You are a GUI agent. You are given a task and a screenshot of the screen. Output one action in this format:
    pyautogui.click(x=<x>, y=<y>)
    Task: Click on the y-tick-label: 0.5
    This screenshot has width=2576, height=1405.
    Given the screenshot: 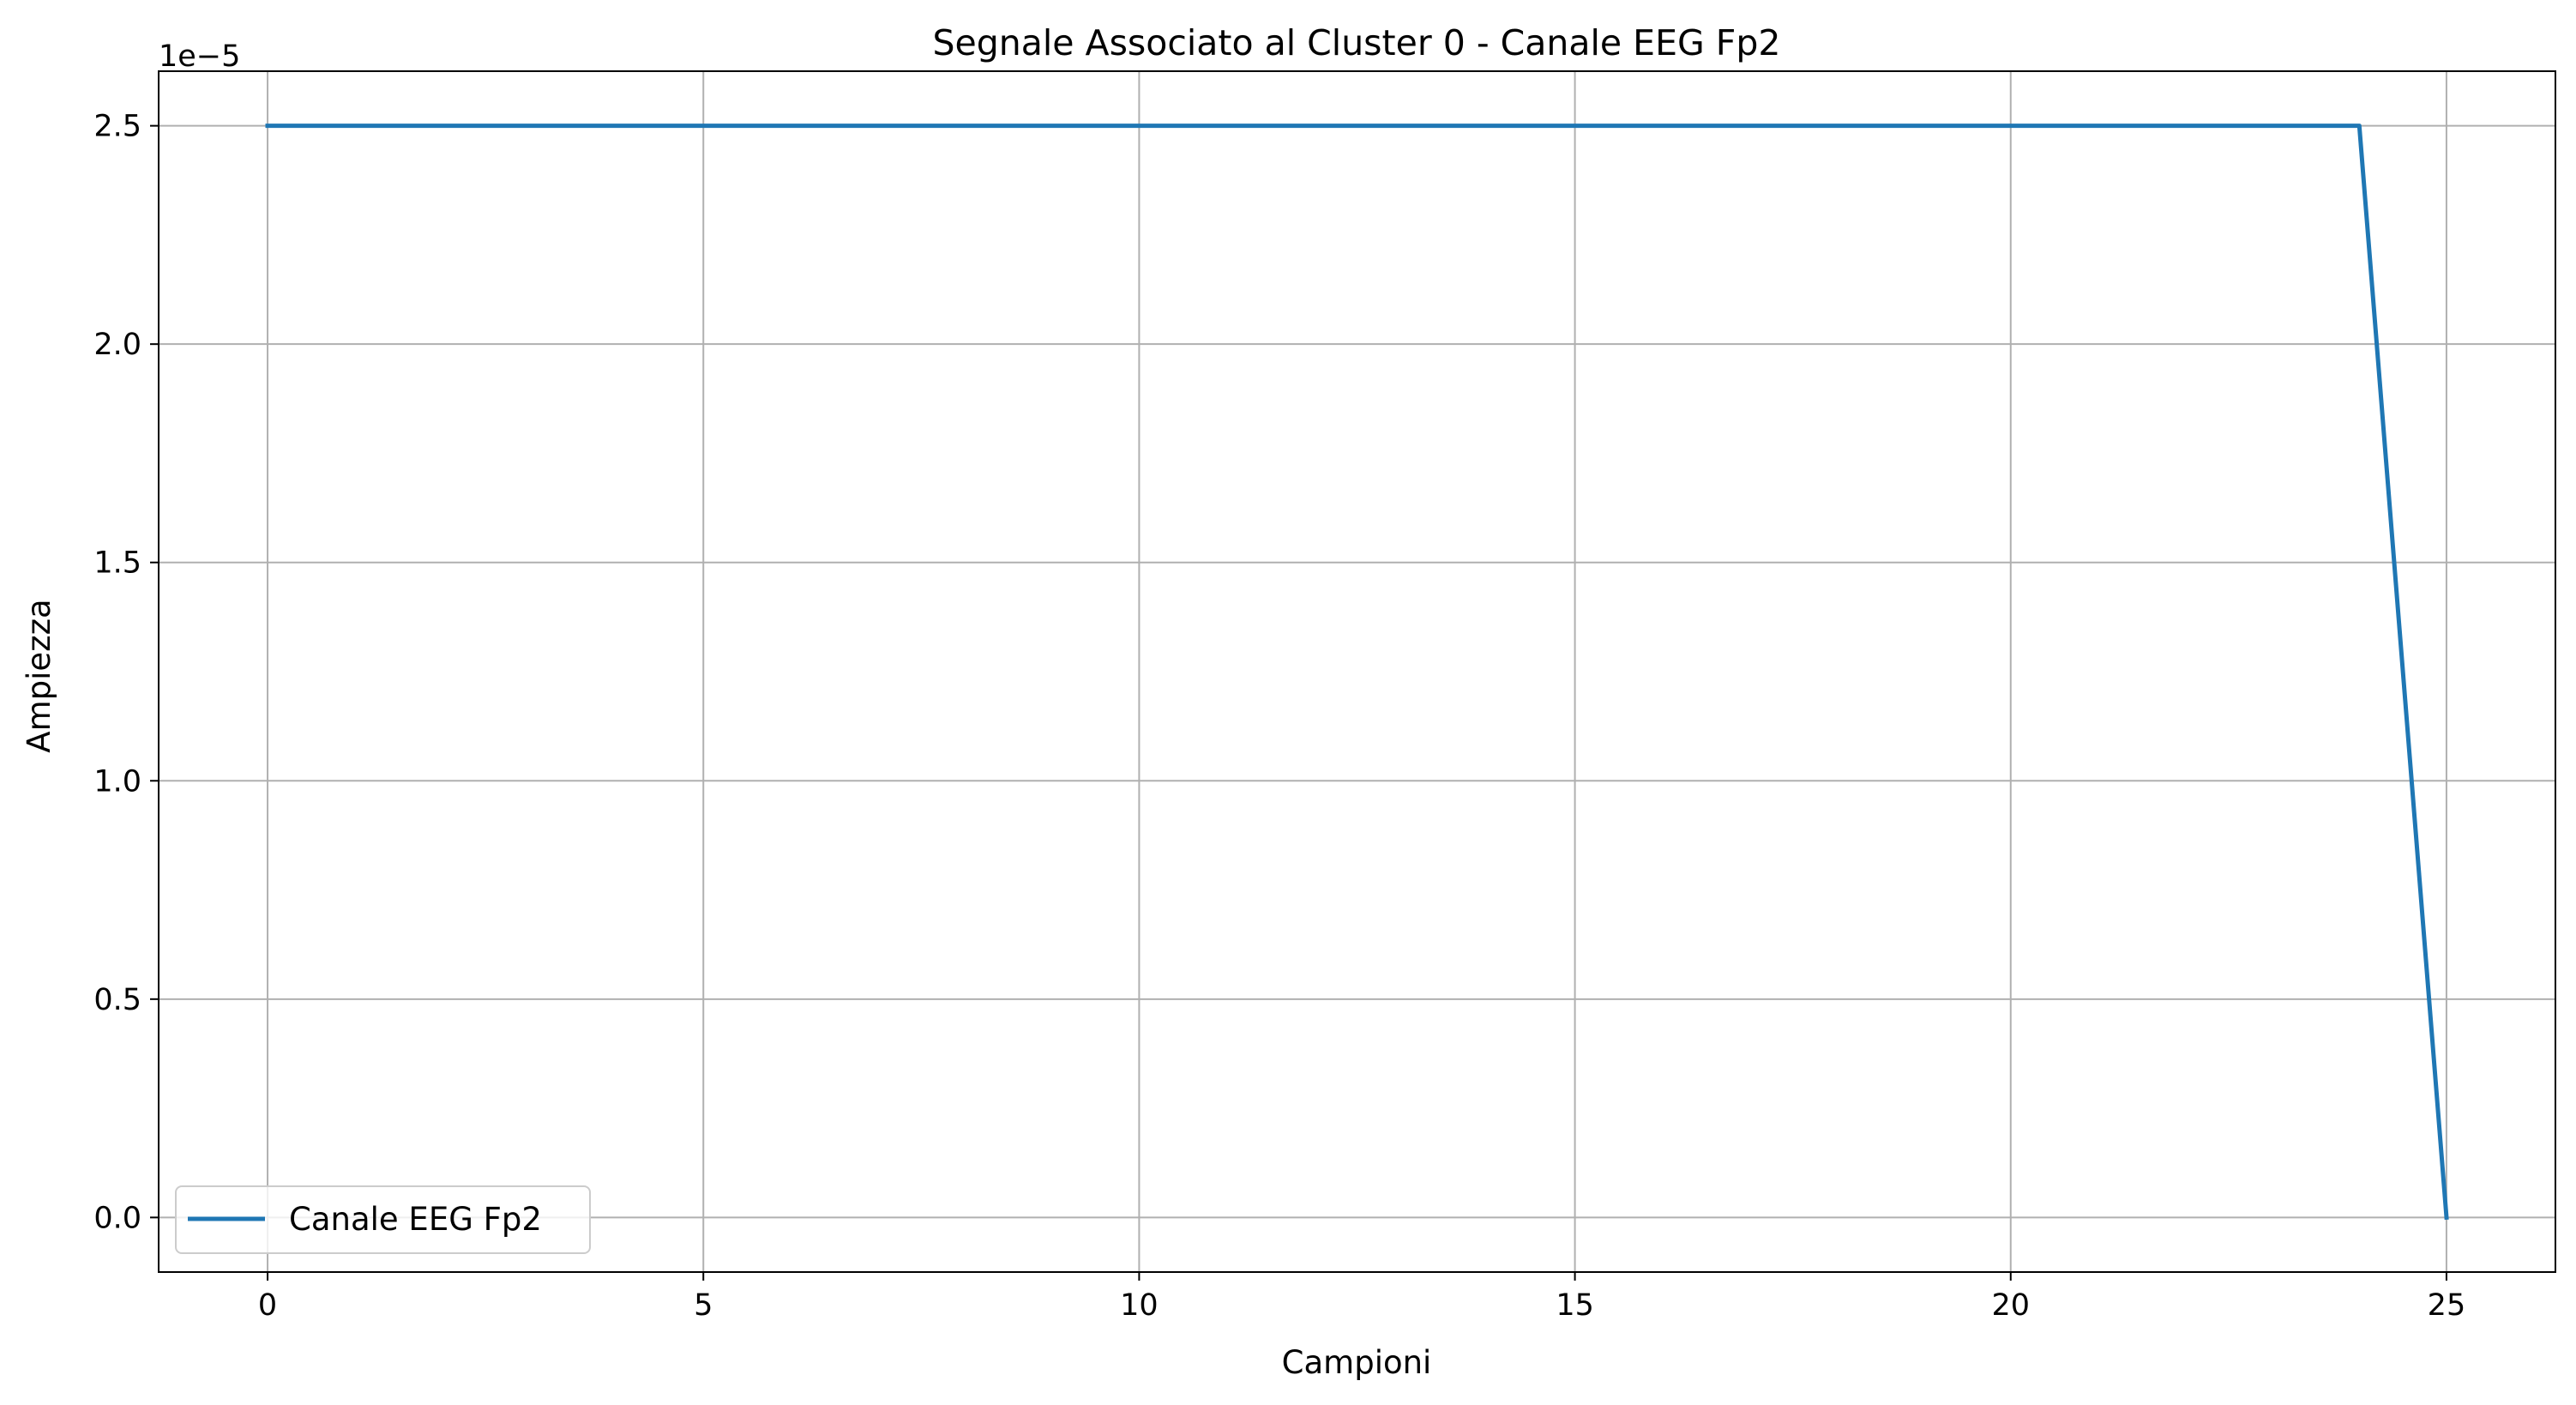 What is the action you would take?
    pyautogui.click(x=117, y=1000)
    